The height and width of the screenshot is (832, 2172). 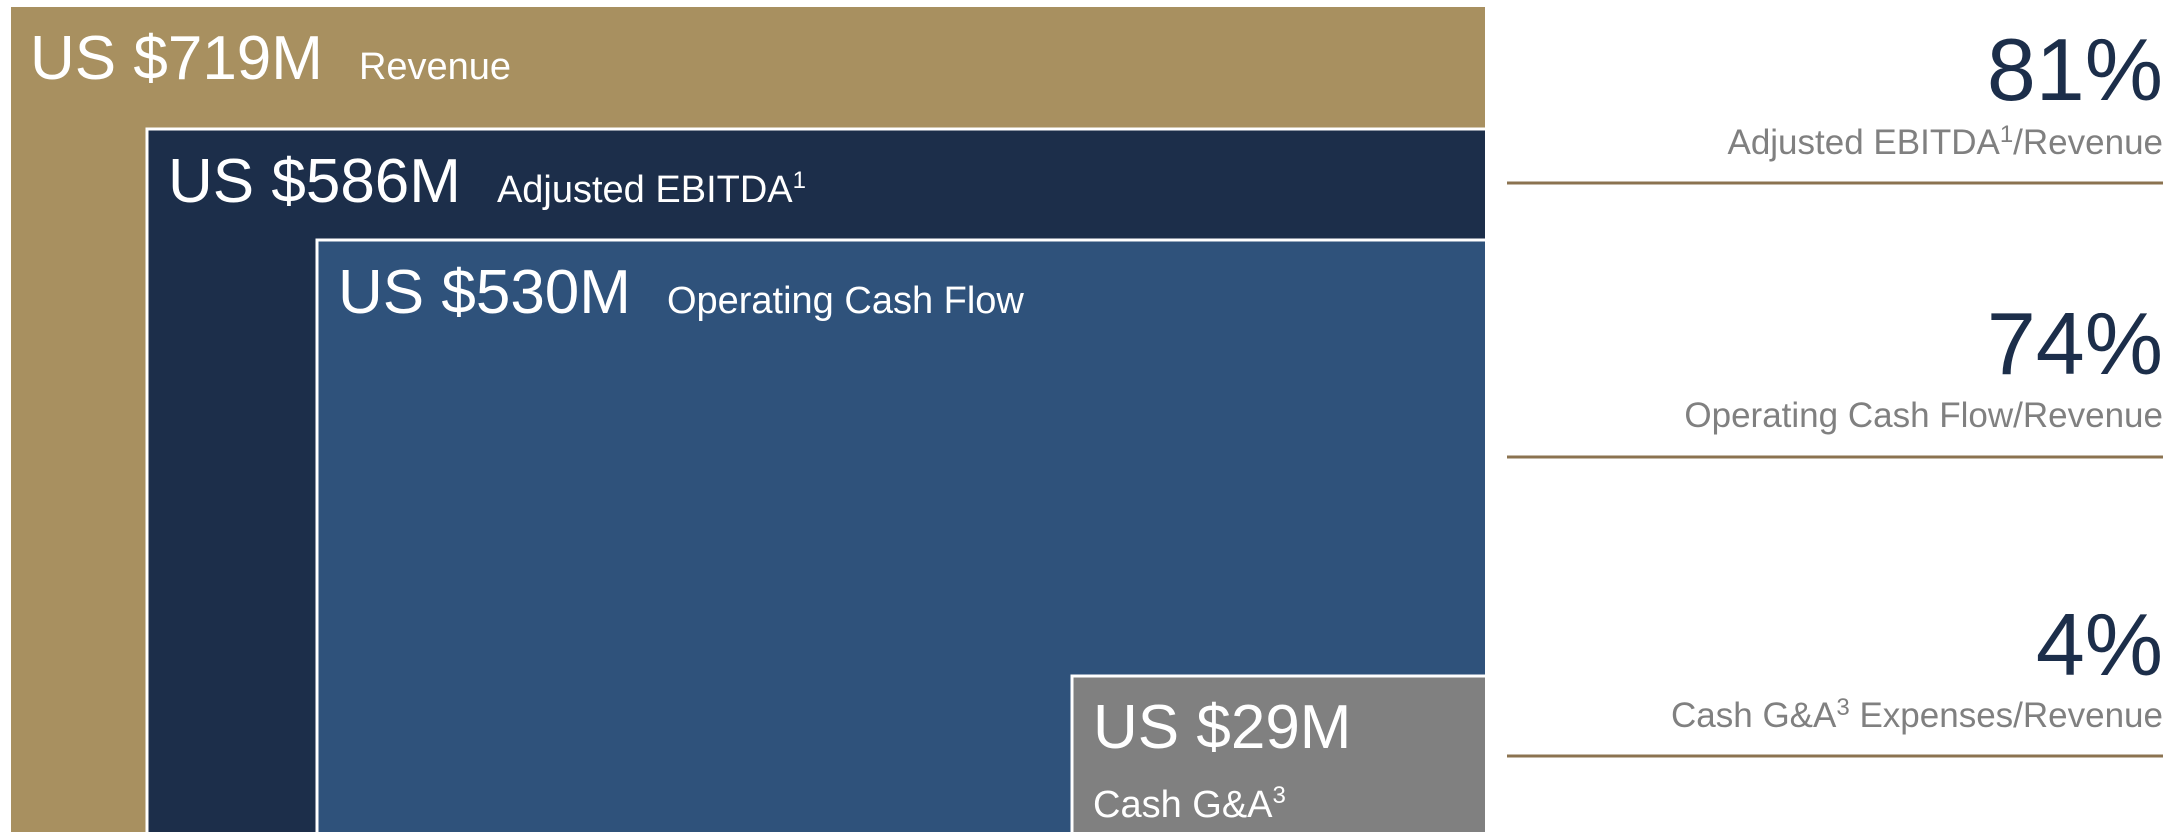 I want to click on box-text: US $719M Revenue, so click(x=270, y=58).